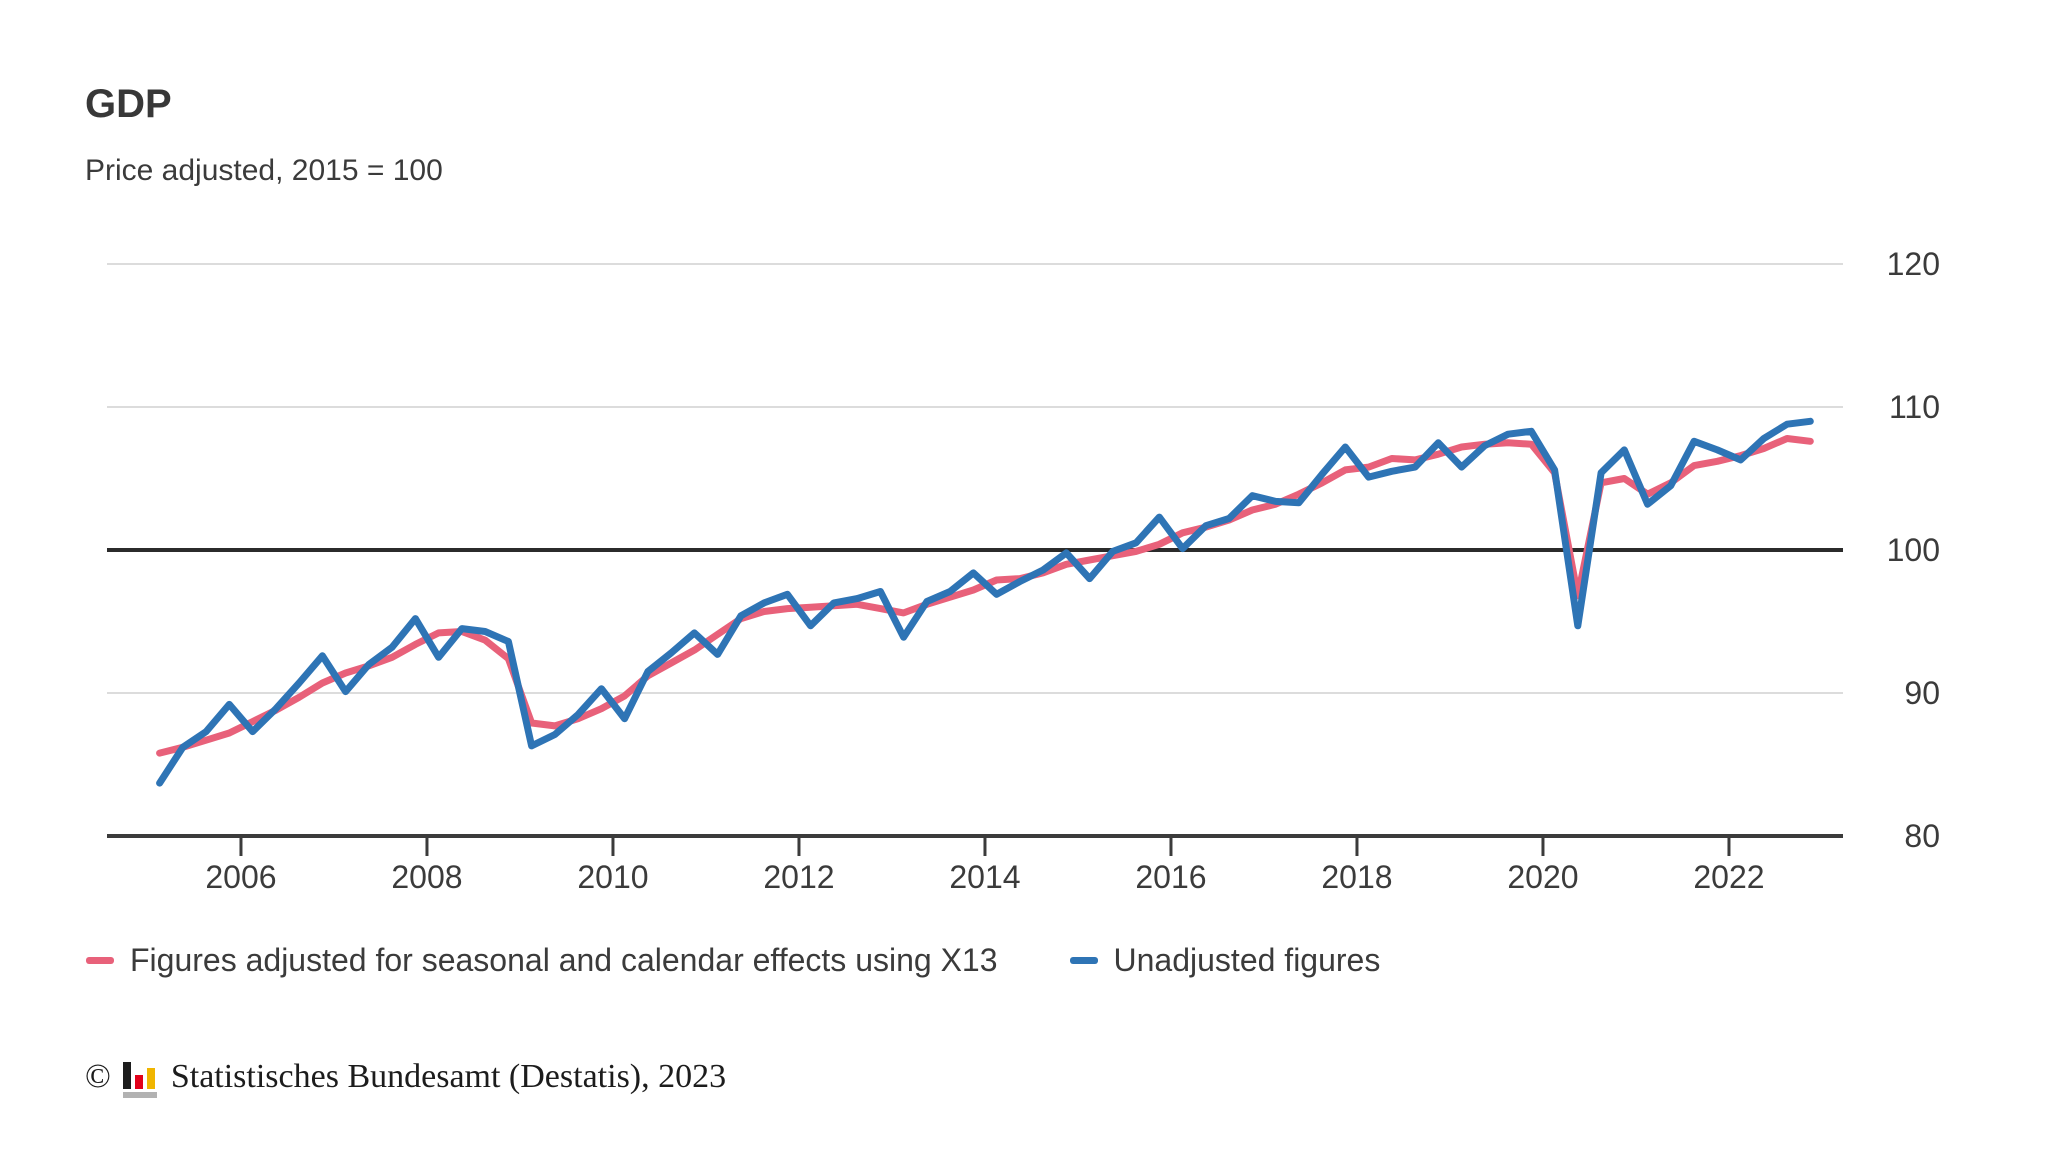 The image size is (2048, 1152). I want to click on logo-red-bar, so click(138, 1082).